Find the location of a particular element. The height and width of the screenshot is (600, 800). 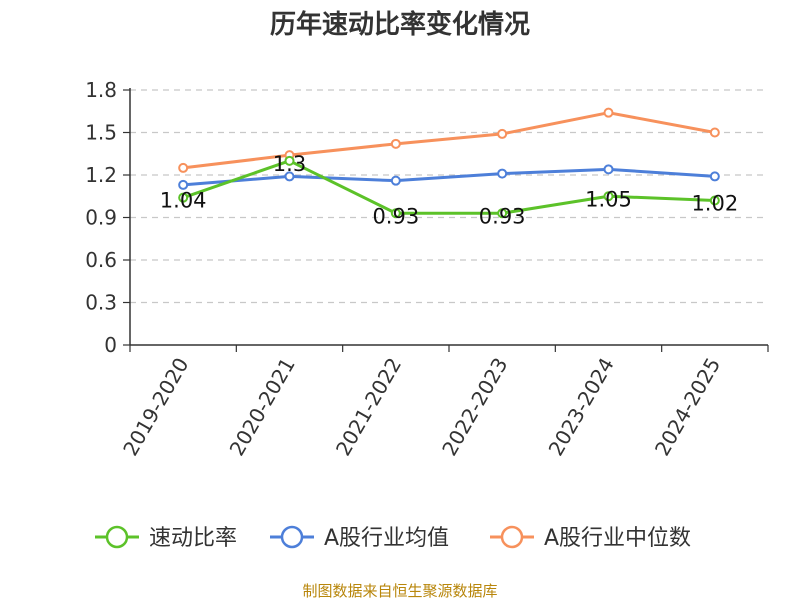

x-tick-label: 2024-2025 is located at coordinates (687, 407).